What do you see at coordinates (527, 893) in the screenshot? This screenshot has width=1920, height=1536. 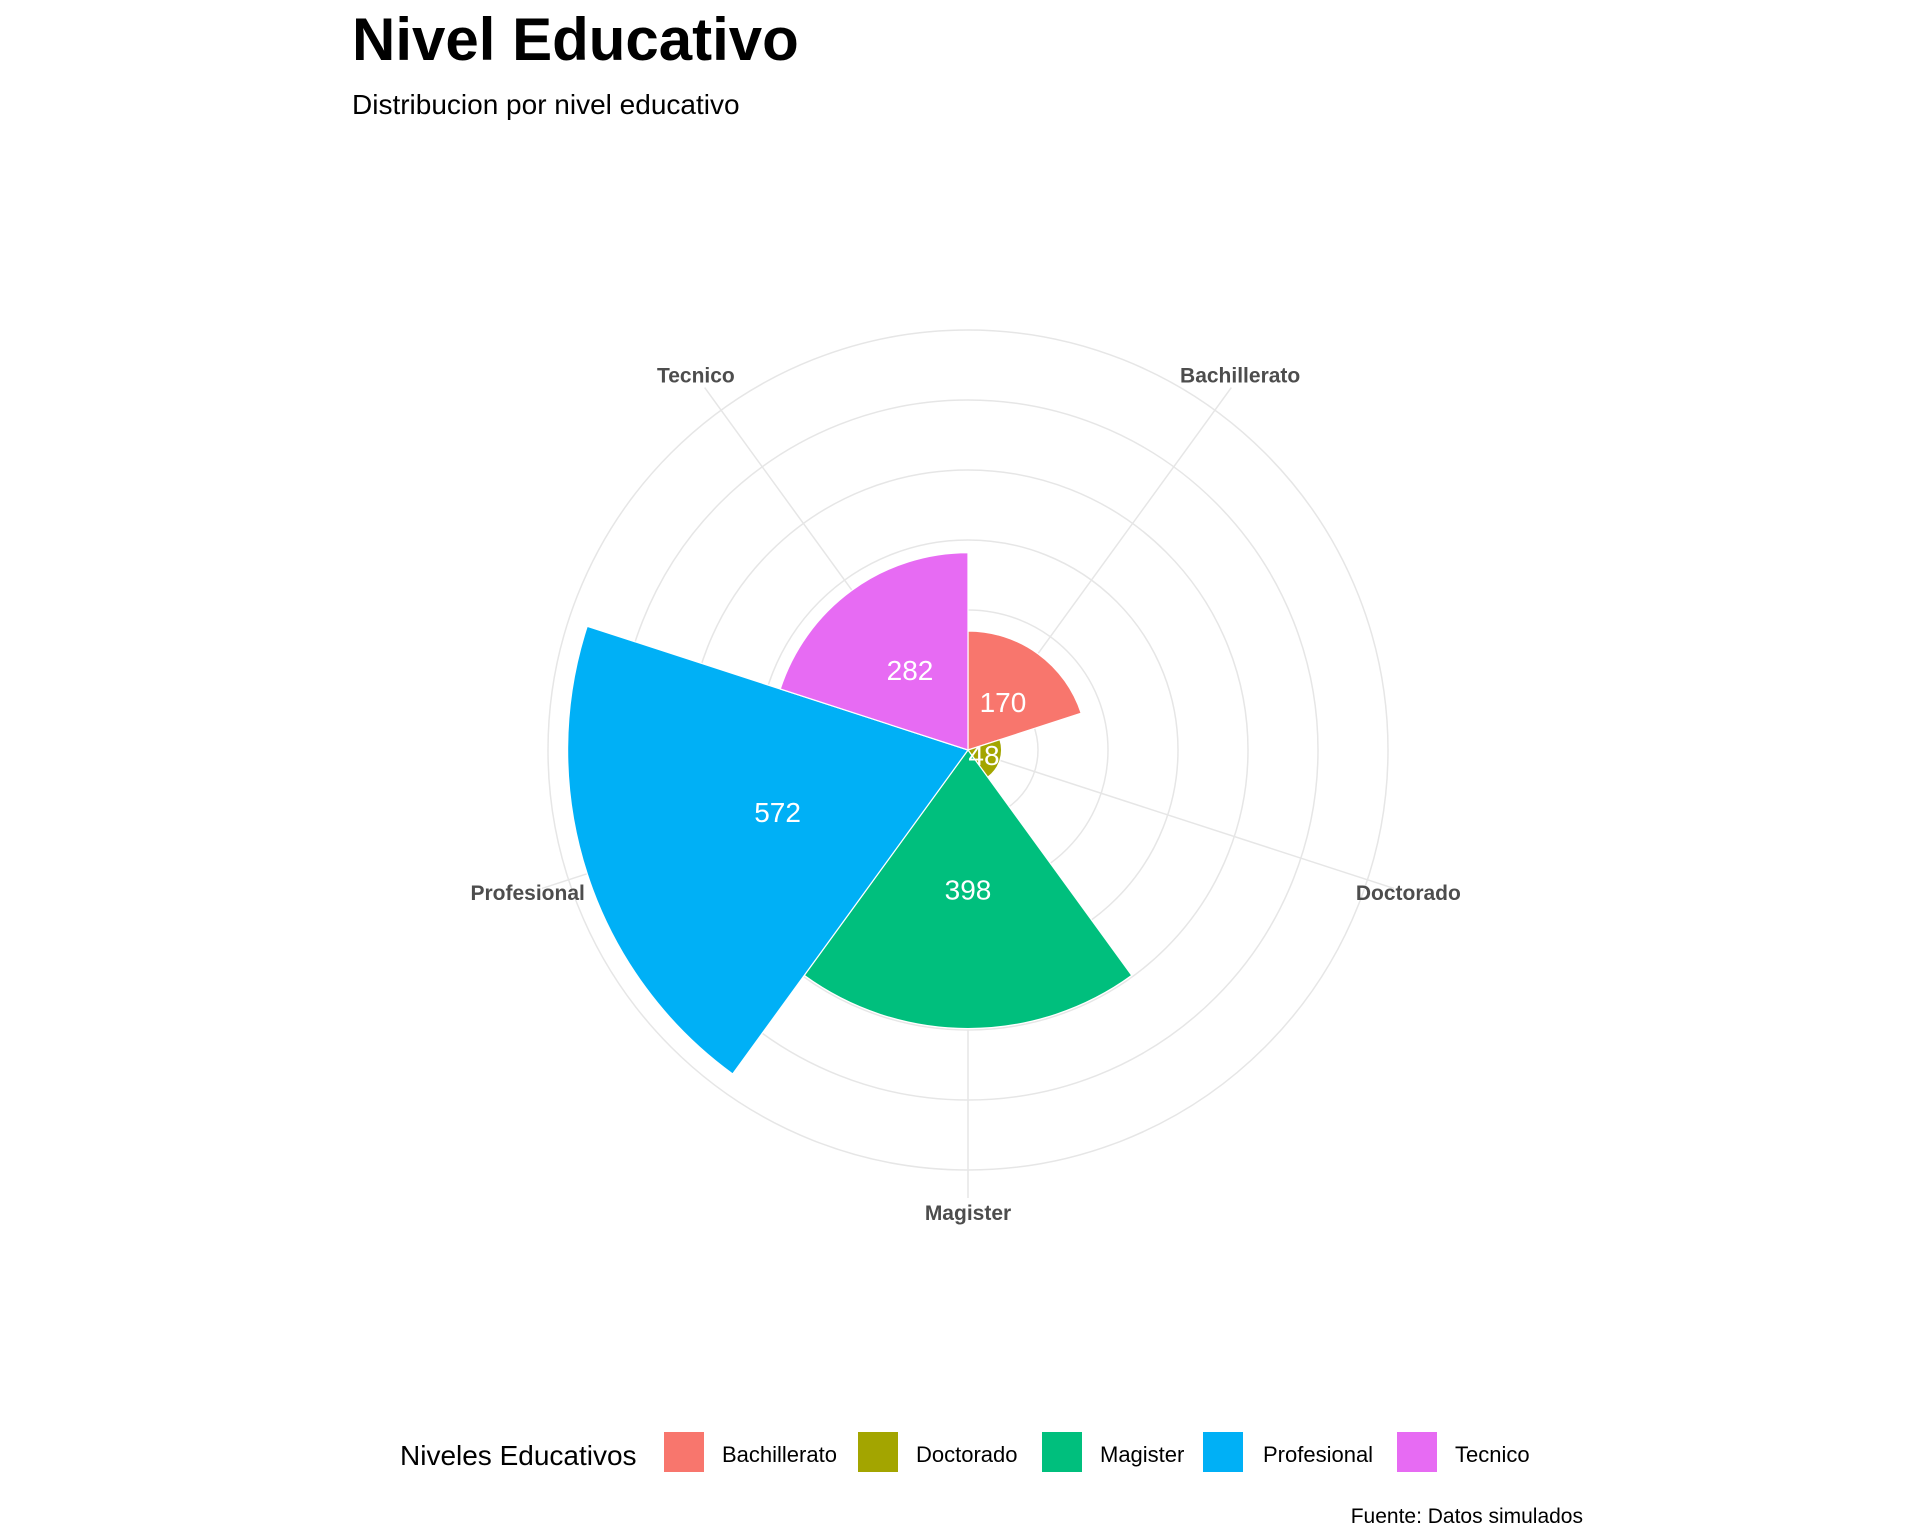 I see `category-label: Profesional` at bounding box center [527, 893].